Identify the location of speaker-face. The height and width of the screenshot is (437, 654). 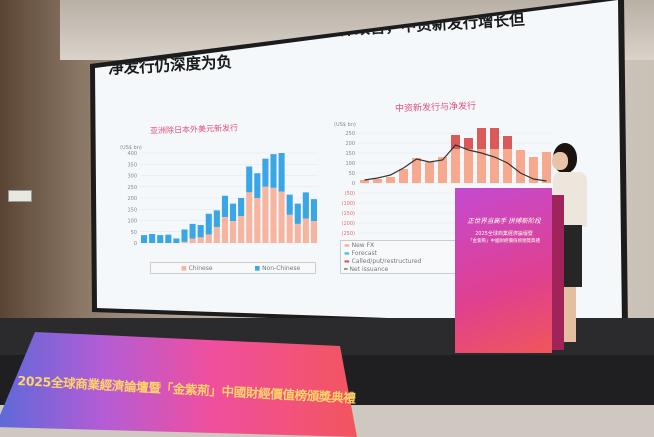
(560, 161).